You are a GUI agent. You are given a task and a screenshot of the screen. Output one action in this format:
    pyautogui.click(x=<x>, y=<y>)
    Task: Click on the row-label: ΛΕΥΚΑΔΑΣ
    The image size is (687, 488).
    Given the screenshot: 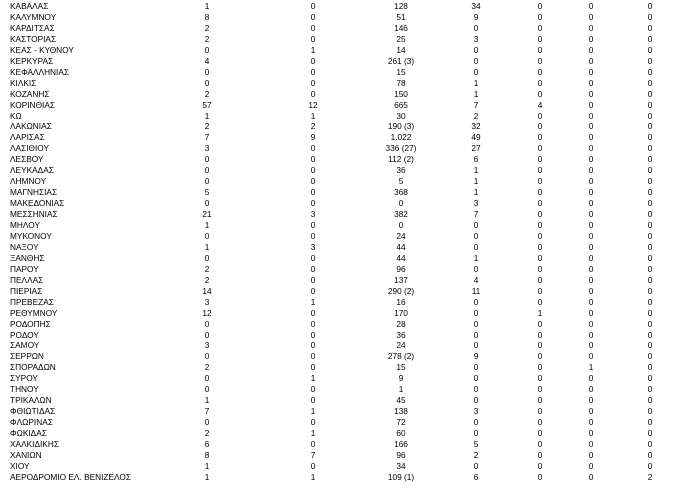 What is the action you would take?
    pyautogui.click(x=32, y=170)
    